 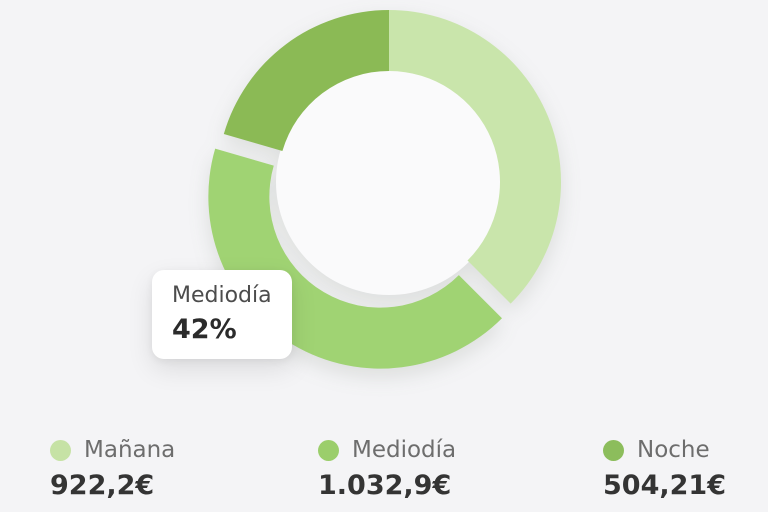 I want to click on legend-label: Mediodía, so click(x=404, y=450).